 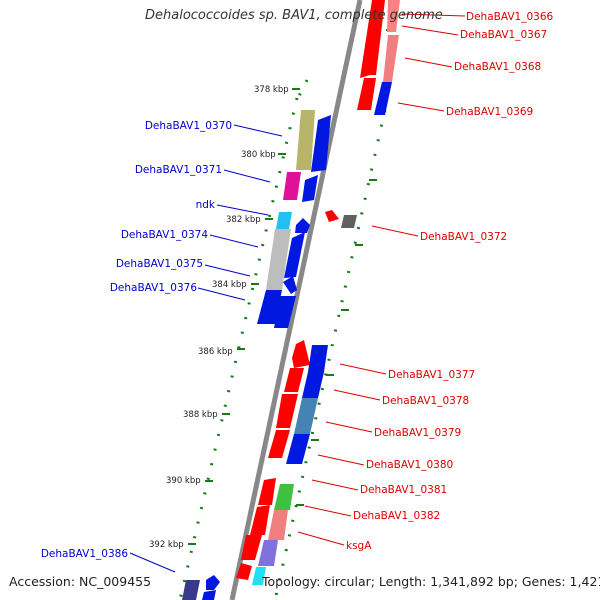 What do you see at coordinates (503, 35) in the screenshot?
I see `gene-label: DehaBAV1_0367` at bounding box center [503, 35].